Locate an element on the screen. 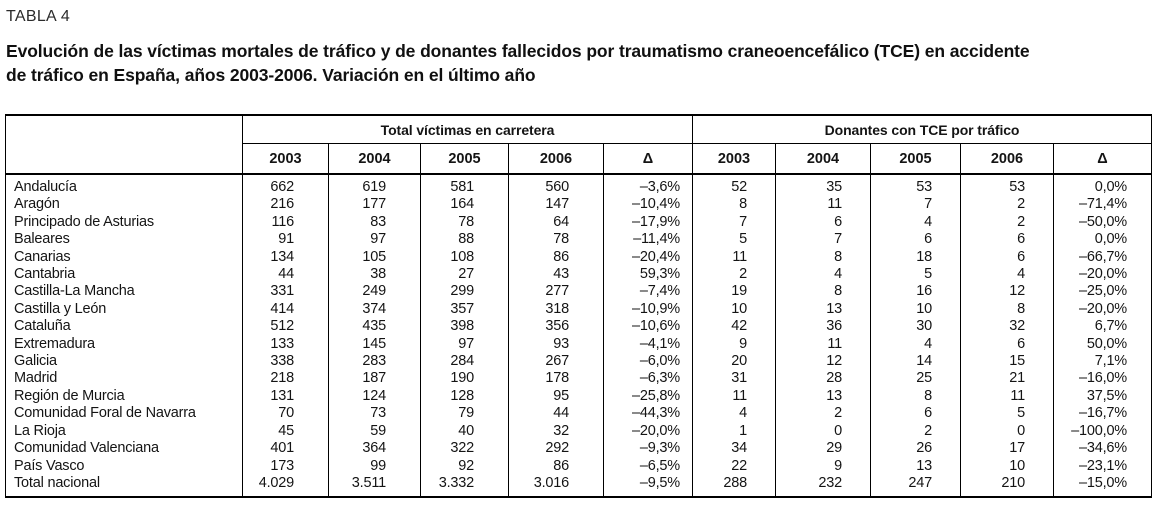  value-cell: 318 is located at coordinates (556, 309).